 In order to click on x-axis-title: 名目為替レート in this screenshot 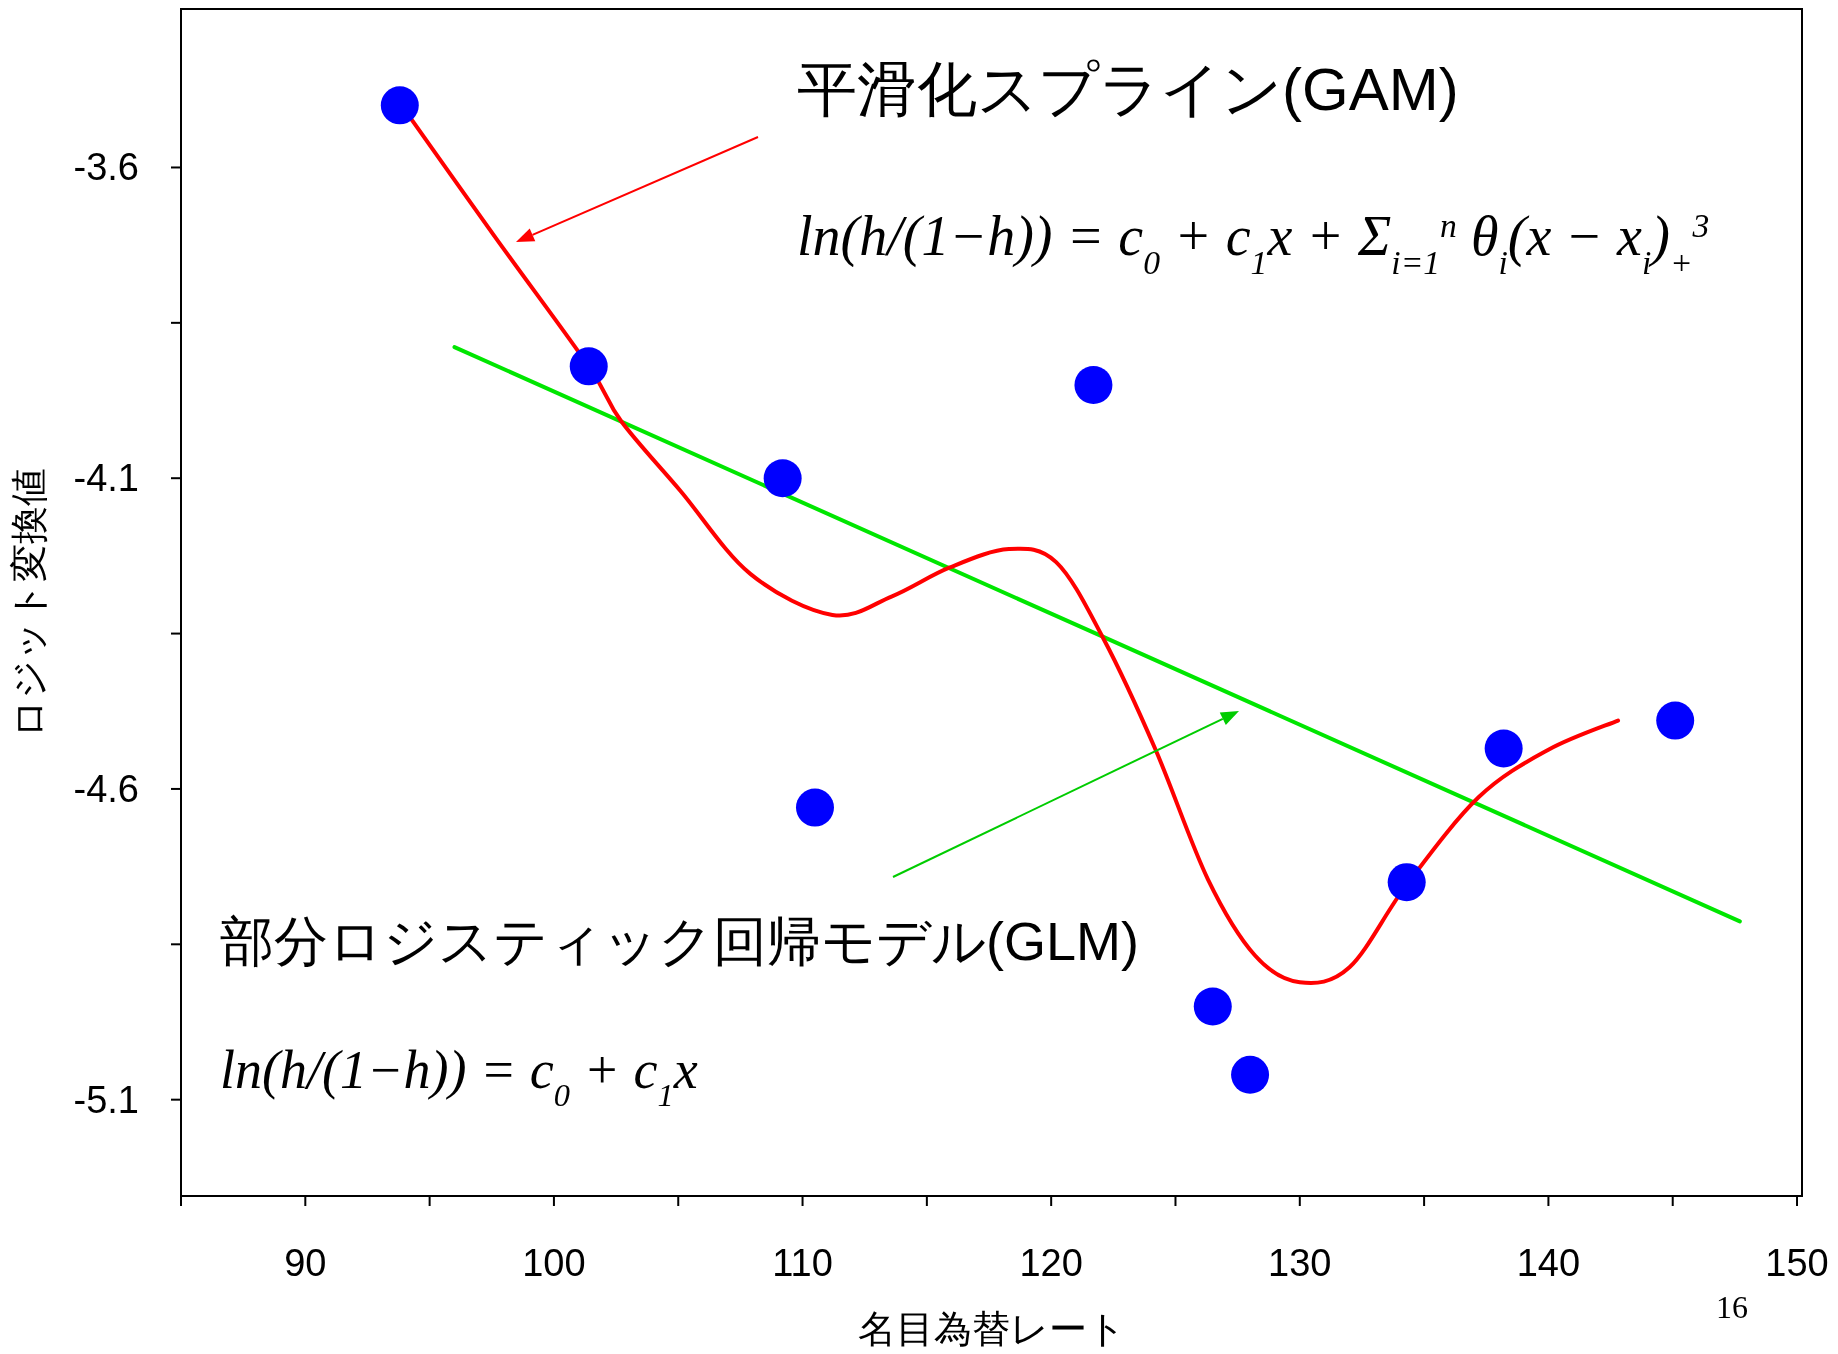, I will do `click(991, 1329)`.